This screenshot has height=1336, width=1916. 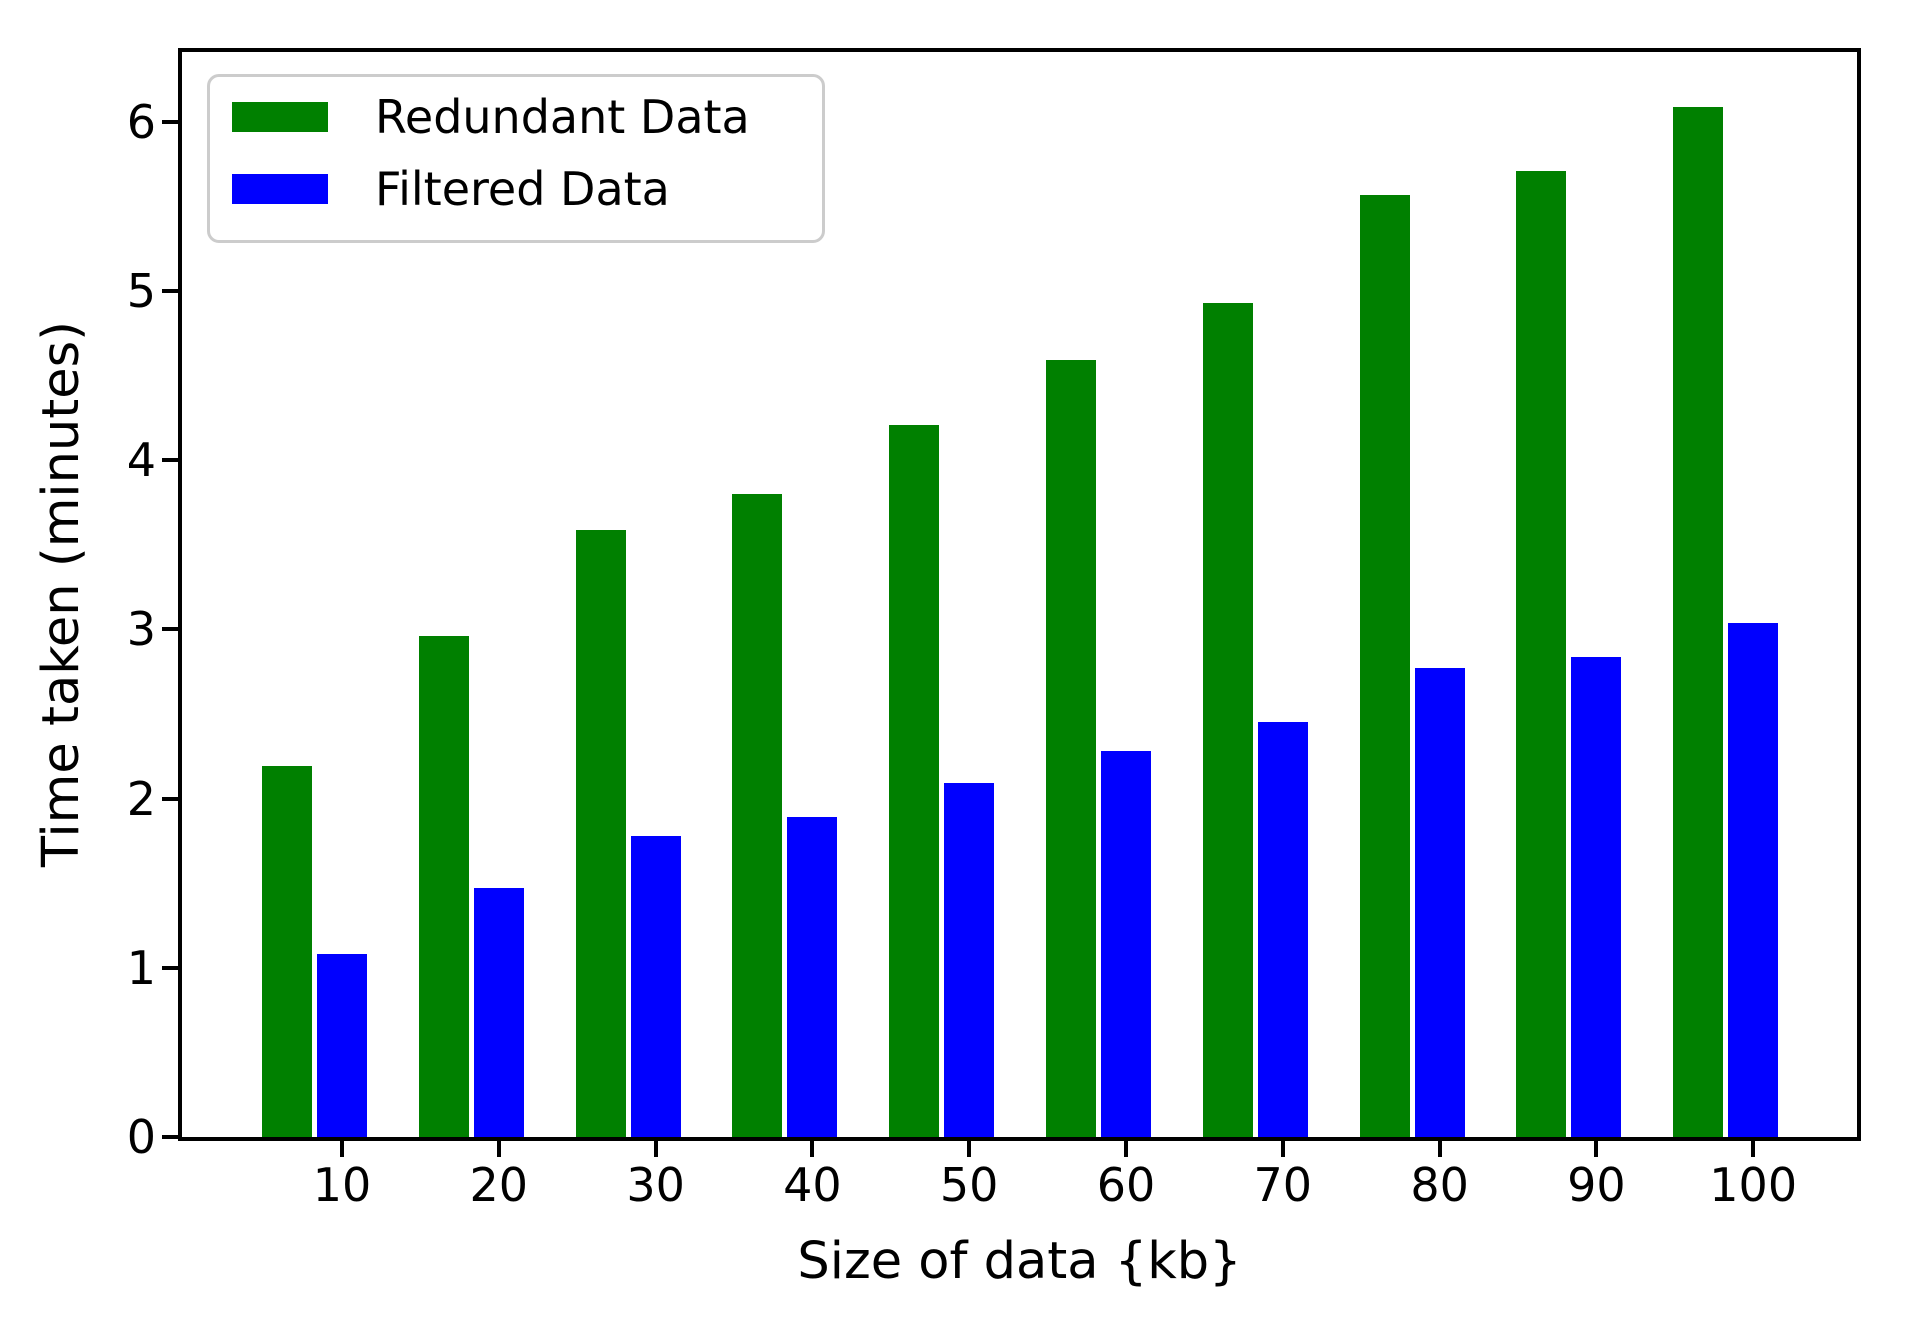 What do you see at coordinates (812, 1185) in the screenshot?
I see `x-tick-label-40: 40` at bounding box center [812, 1185].